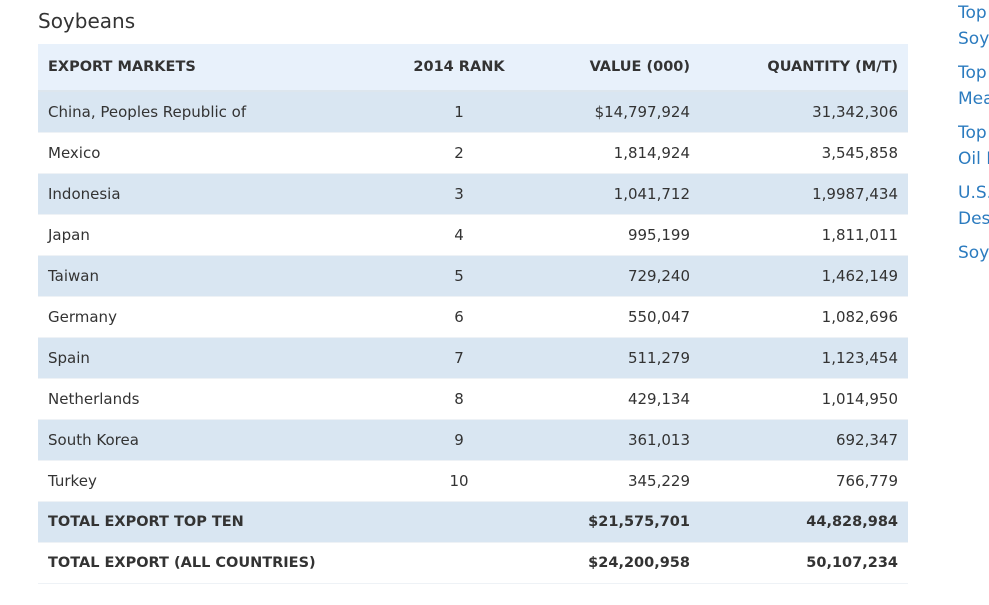 This screenshot has height=605, width=989. Describe the element at coordinates (459, 317) in the screenshot. I see `cell: 6` at that location.